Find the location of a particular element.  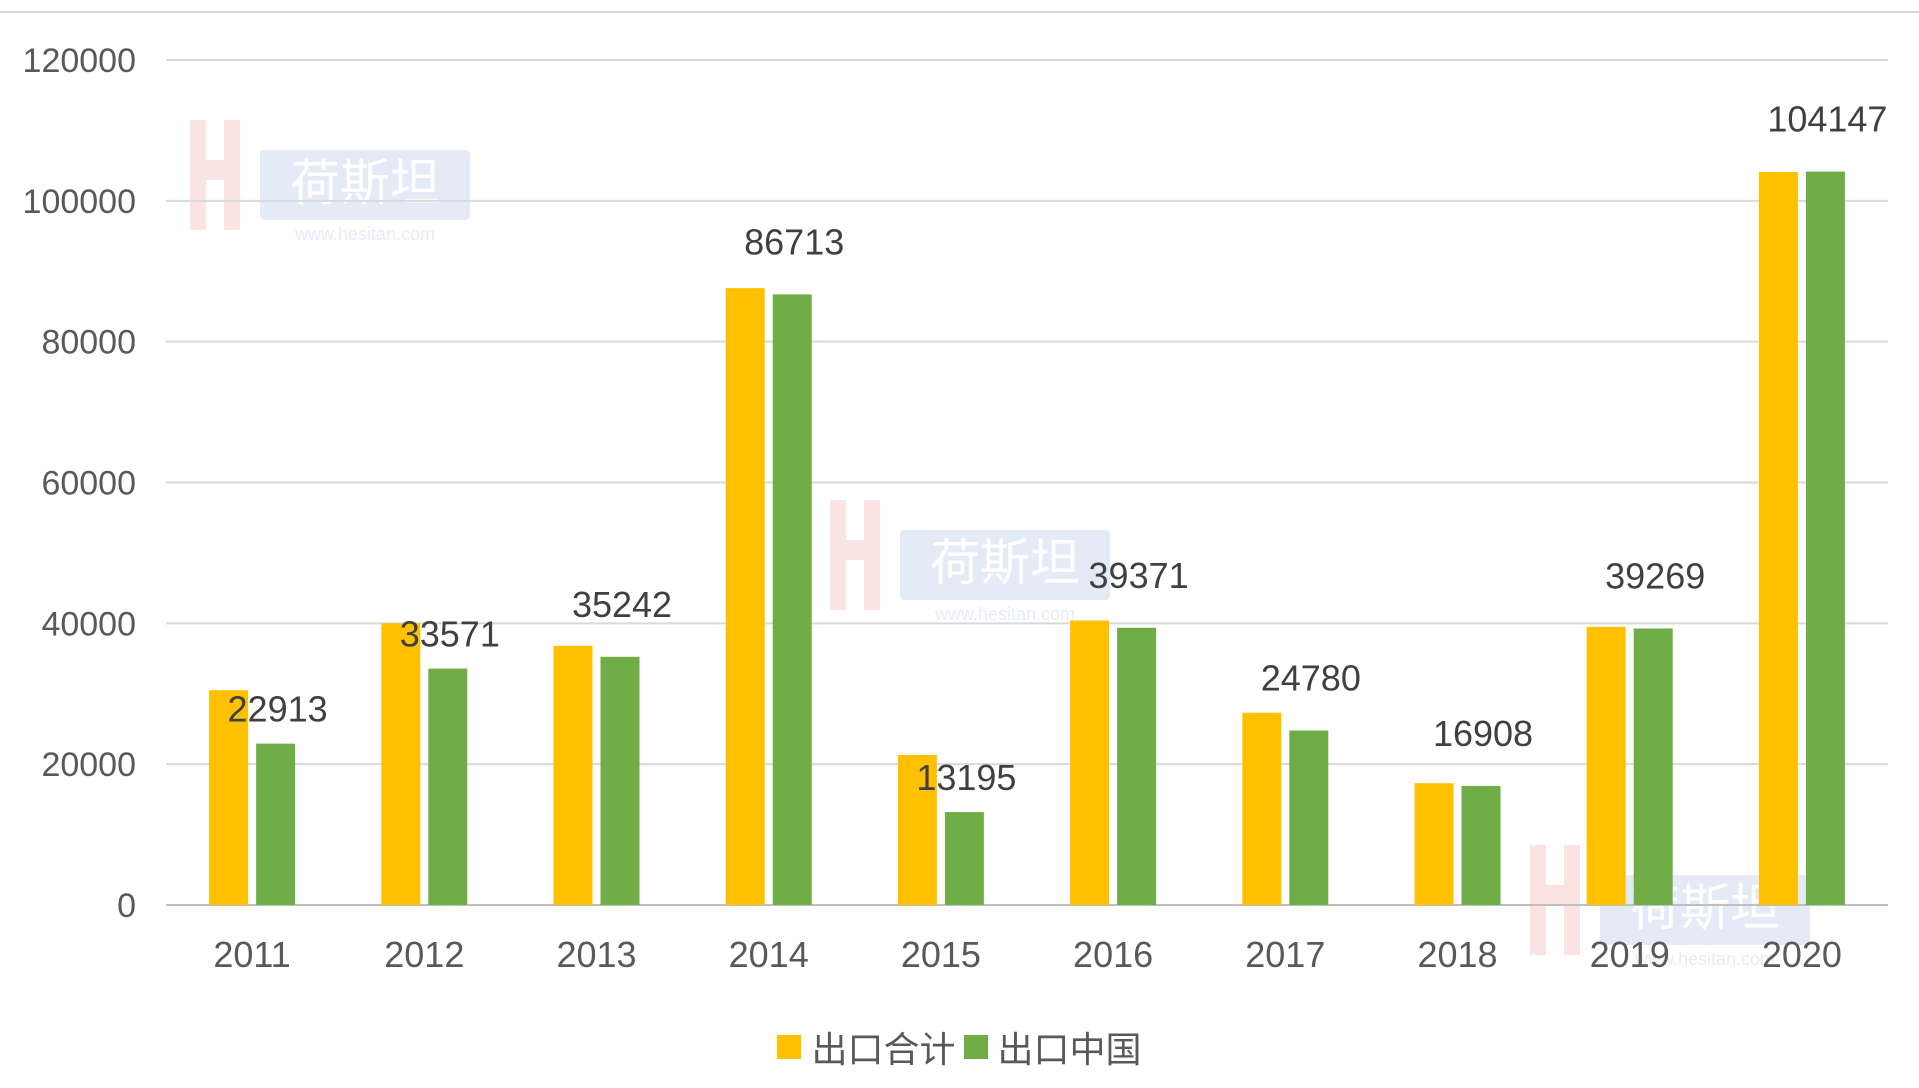

x-axis: 2011 2012 2013 2014 2015 2016 2017 2018 2019 2020 is located at coordinates (1027, 954).